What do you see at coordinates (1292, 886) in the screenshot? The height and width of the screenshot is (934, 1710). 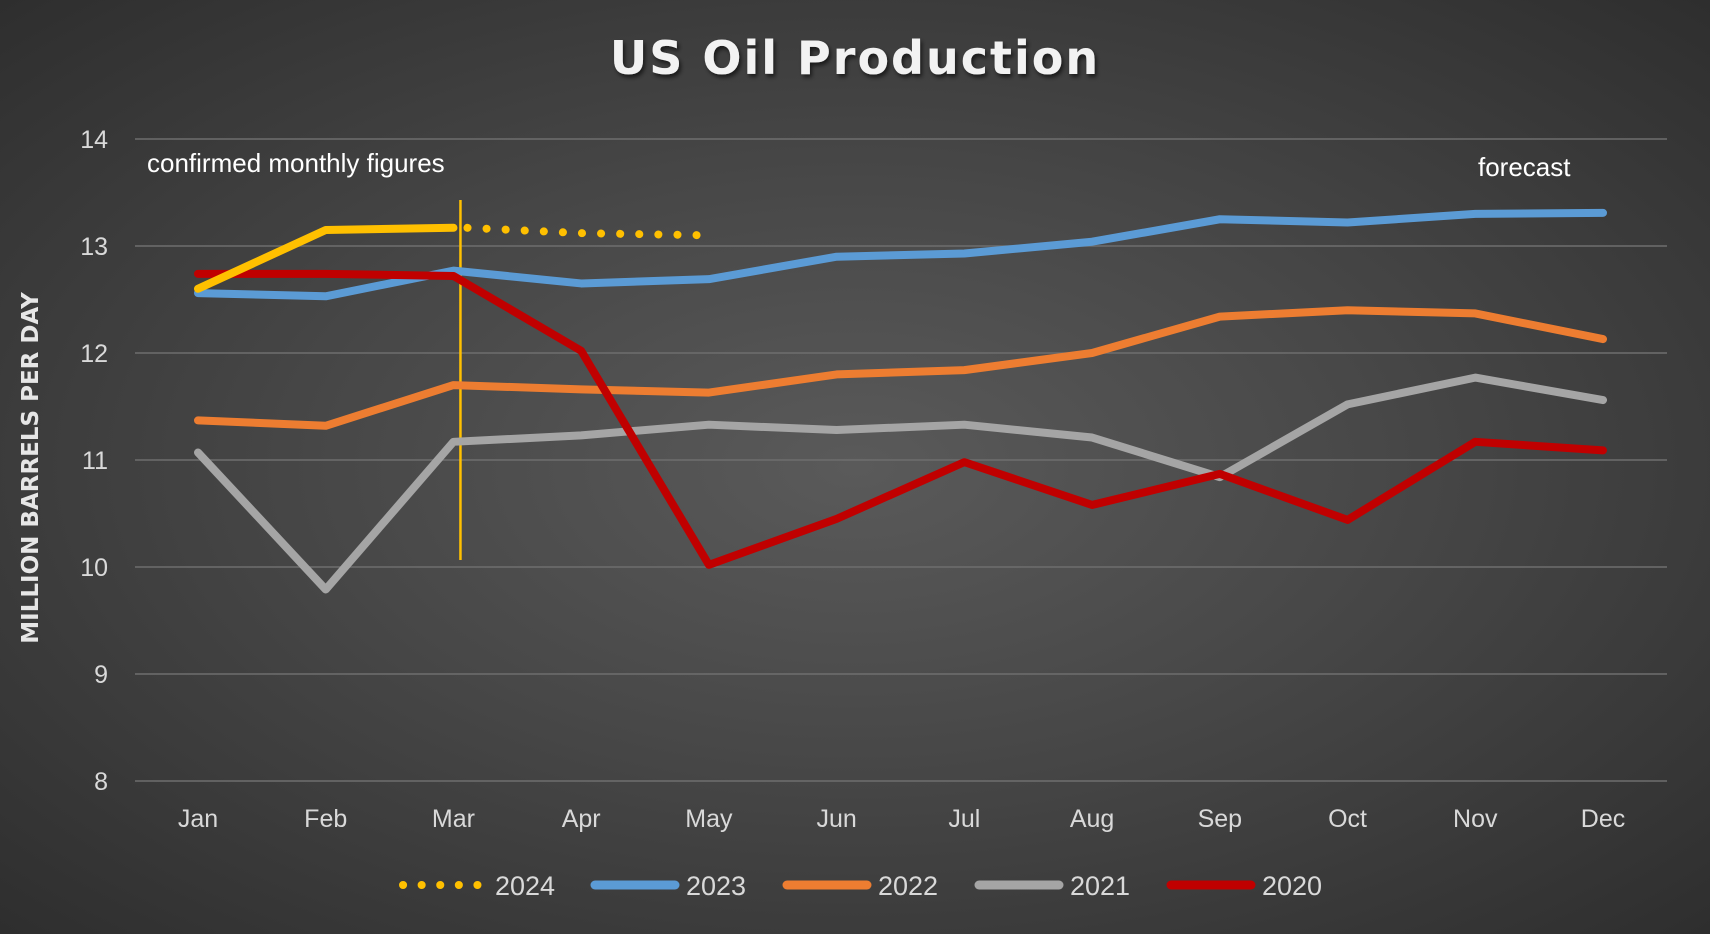 I see `legend-label-2020: 2020` at bounding box center [1292, 886].